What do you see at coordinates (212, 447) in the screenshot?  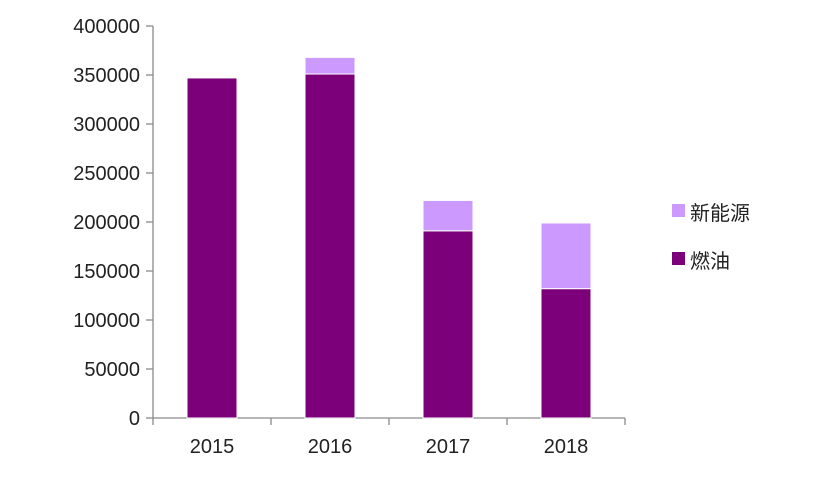 I see `x-tick-label: 2015` at bounding box center [212, 447].